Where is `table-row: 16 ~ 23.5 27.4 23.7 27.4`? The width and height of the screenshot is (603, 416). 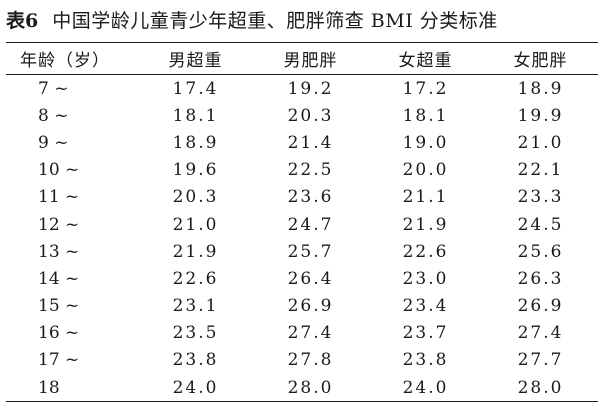 table-row: 16 ~ 23.5 27.4 23.7 27.4 is located at coordinates (302, 333).